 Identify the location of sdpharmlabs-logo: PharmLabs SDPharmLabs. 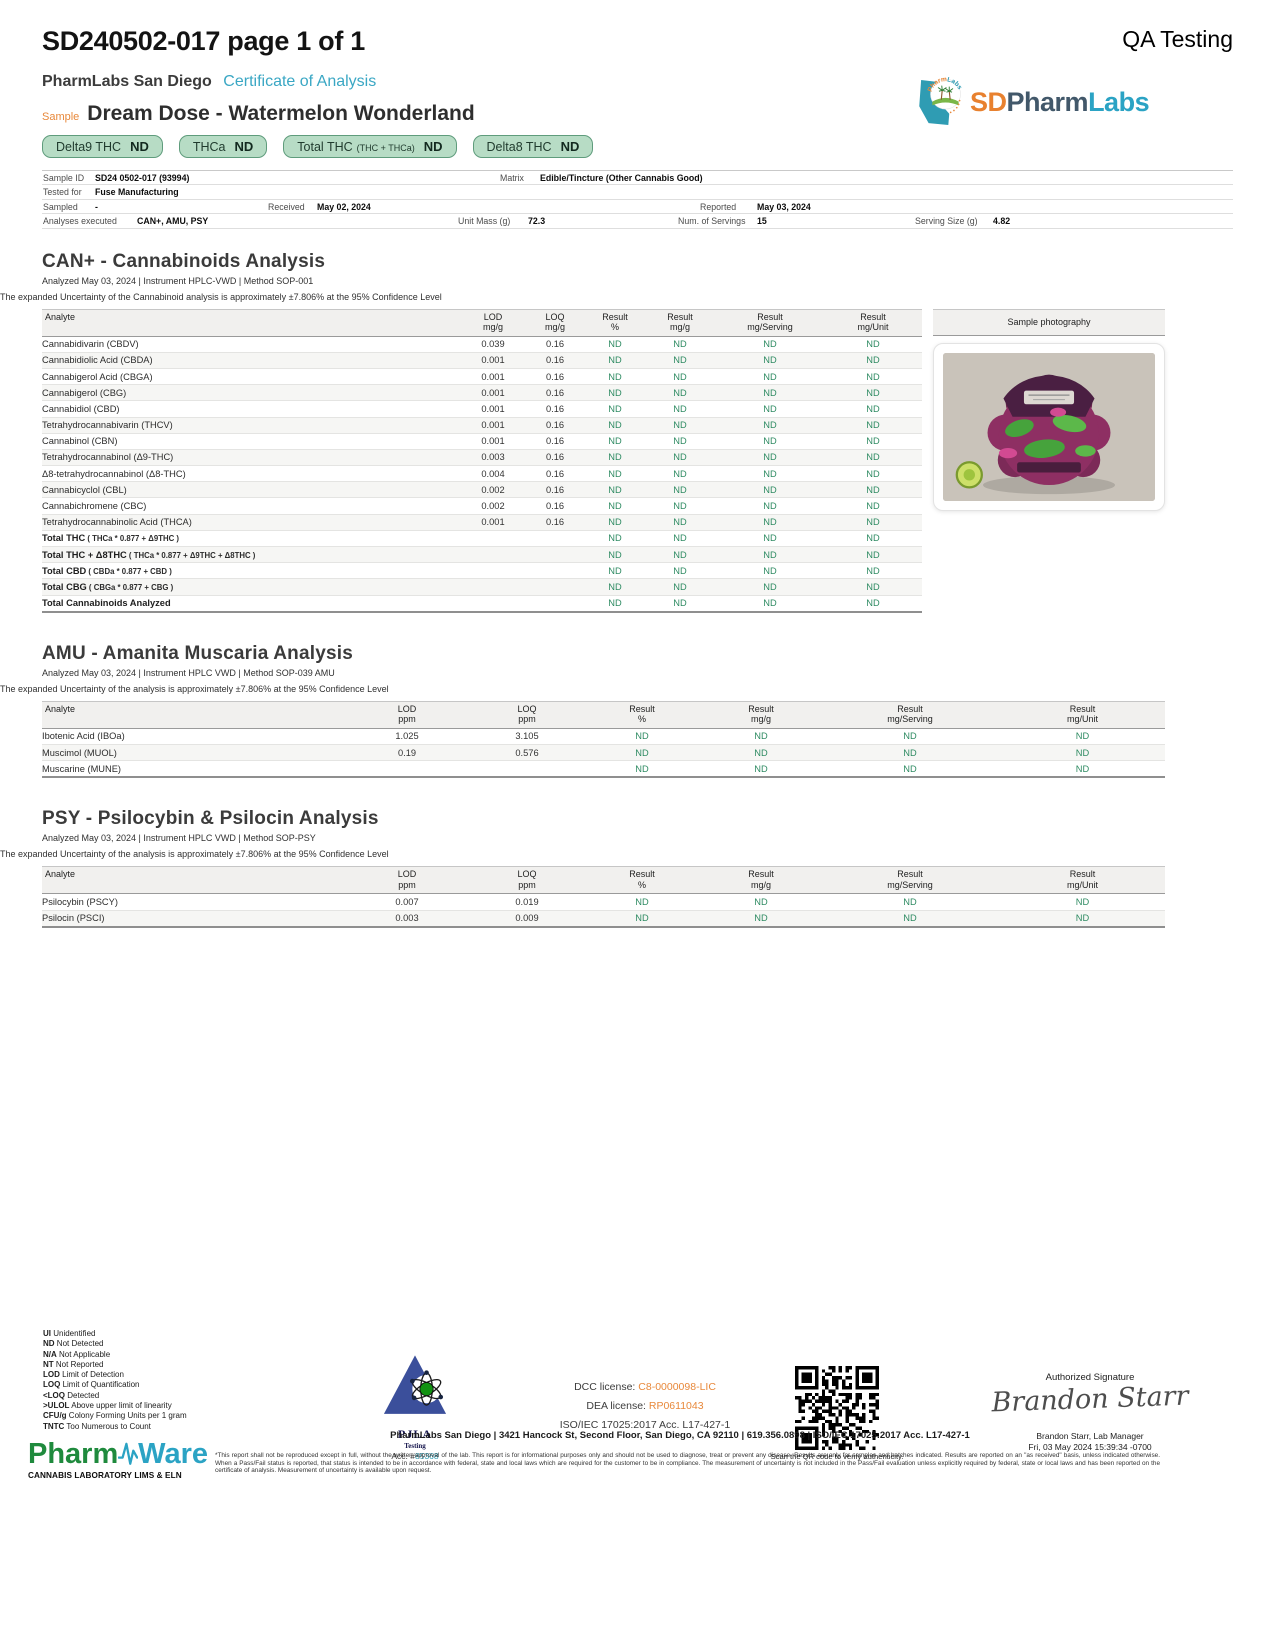
(1029, 102).